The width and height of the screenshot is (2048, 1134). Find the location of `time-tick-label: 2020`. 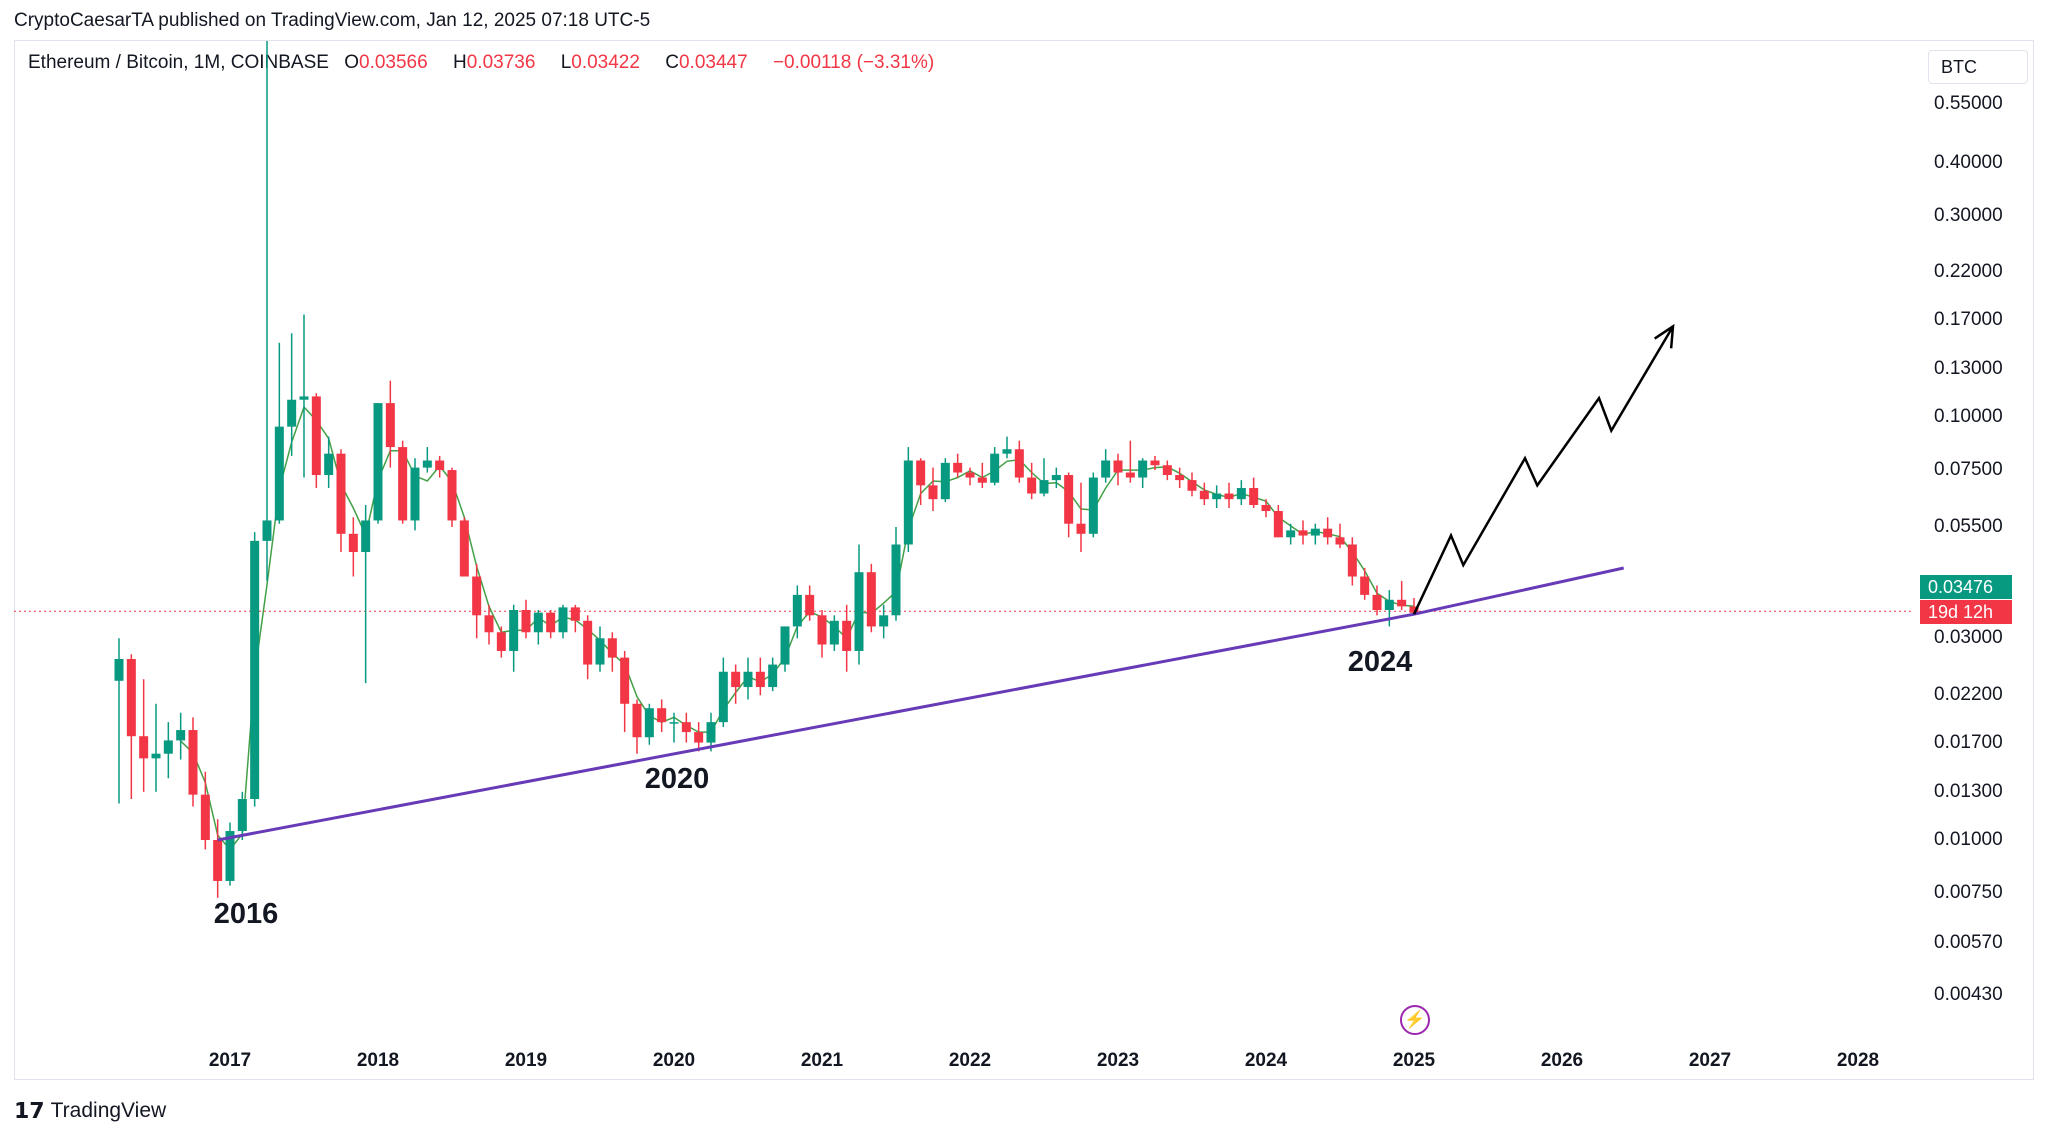

time-tick-label: 2020 is located at coordinates (674, 1060).